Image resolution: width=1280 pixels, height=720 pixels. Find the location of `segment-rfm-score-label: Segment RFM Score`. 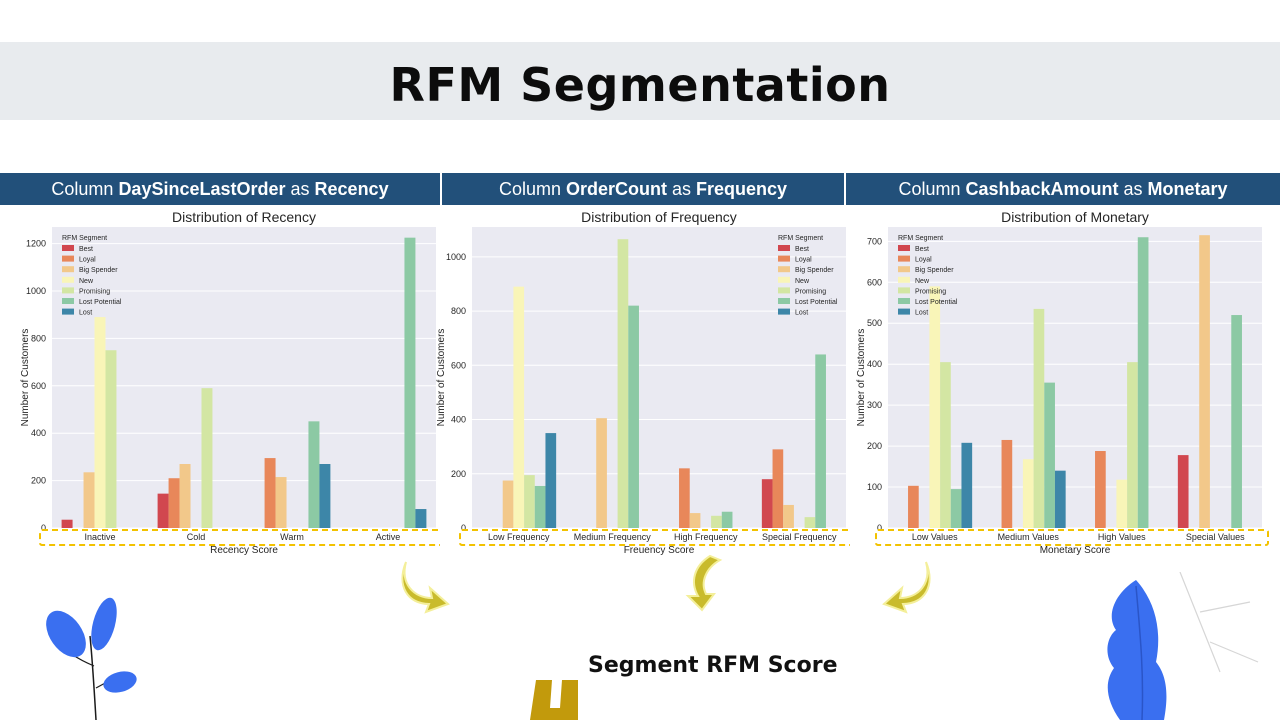

segment-rfm-score-label: Segment RFM Score is located at coordinates (713, 665).